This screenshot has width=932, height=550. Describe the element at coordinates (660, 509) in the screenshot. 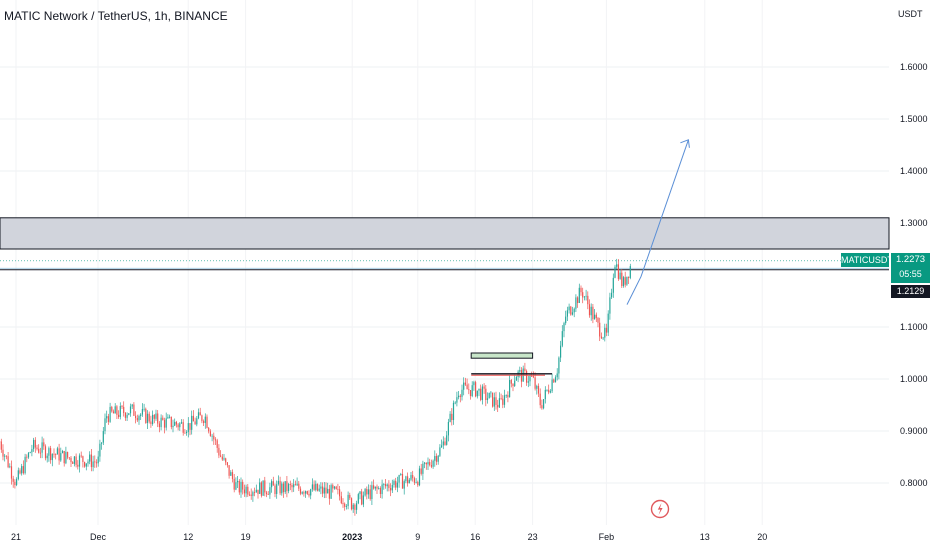

I see `event-marker` at that location.